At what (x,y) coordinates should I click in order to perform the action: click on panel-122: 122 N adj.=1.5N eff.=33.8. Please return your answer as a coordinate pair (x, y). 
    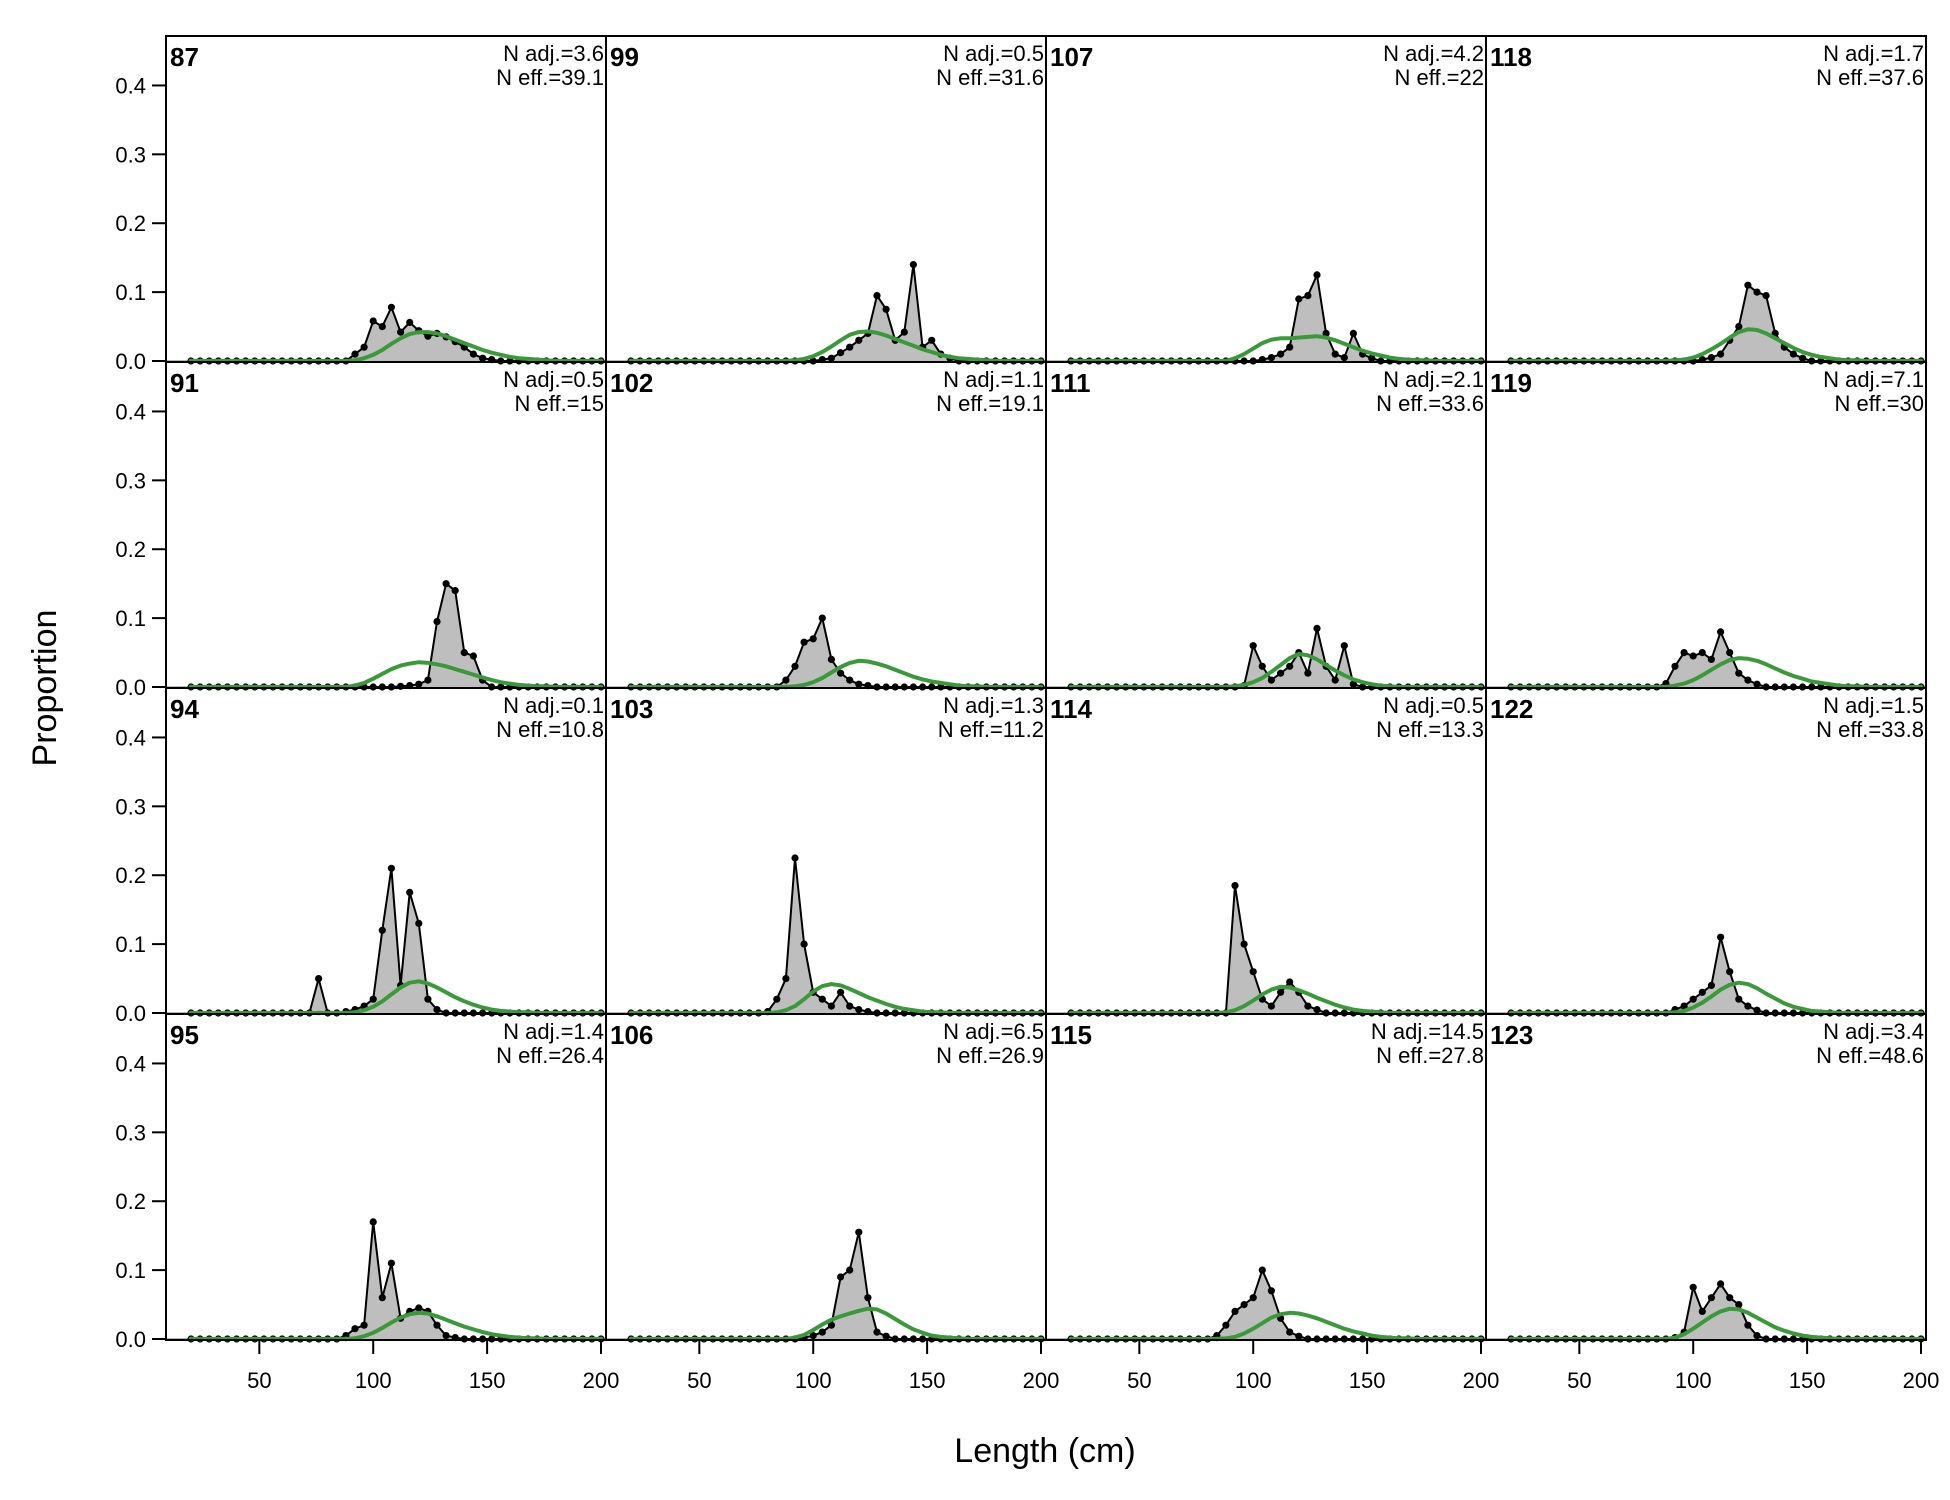
    Looking at the image, I should click on (1706, 852).